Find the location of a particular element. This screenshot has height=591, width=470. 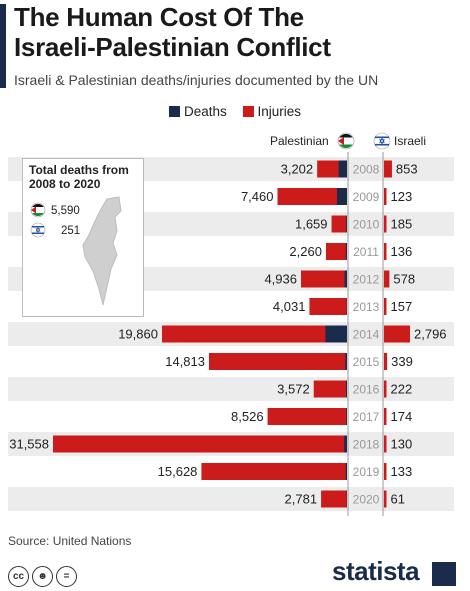

inset-title: Total deaths from 2008 to 2020 is located at coordinates (79, 177).